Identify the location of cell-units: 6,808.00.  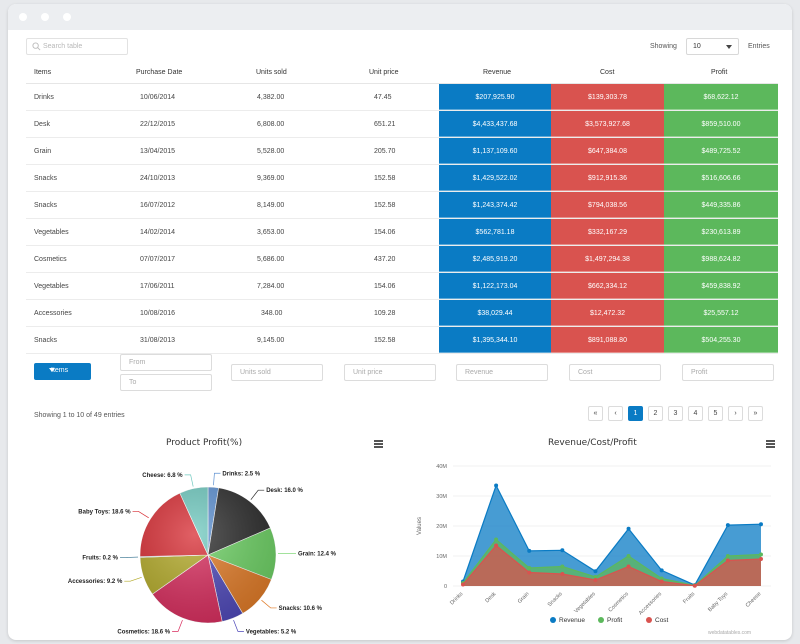
(271, 124).